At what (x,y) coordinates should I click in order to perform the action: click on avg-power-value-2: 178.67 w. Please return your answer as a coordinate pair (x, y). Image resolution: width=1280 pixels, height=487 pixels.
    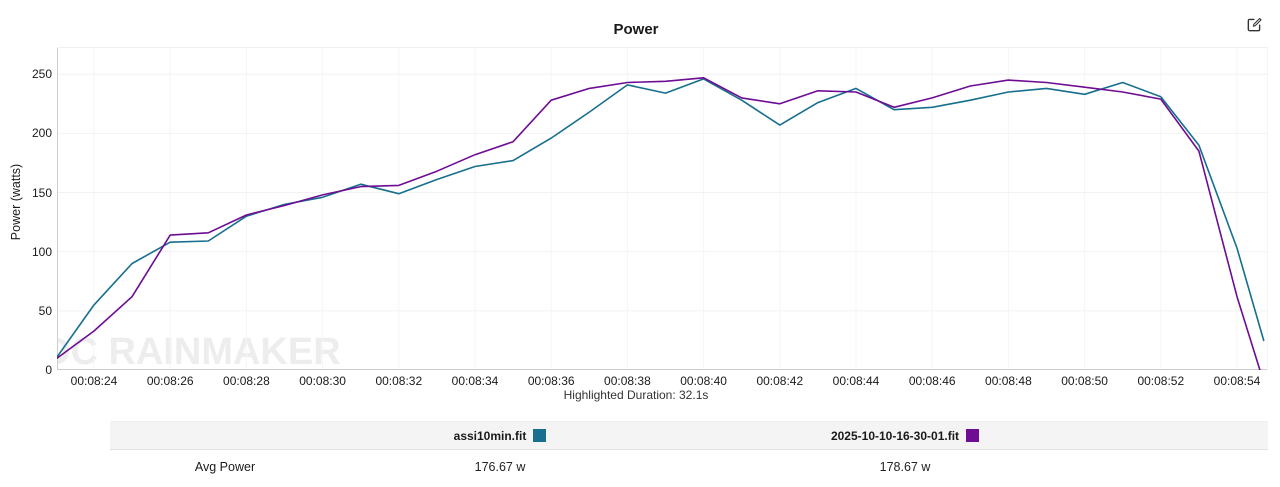
    Looking at the image, I should click on (905, 467).